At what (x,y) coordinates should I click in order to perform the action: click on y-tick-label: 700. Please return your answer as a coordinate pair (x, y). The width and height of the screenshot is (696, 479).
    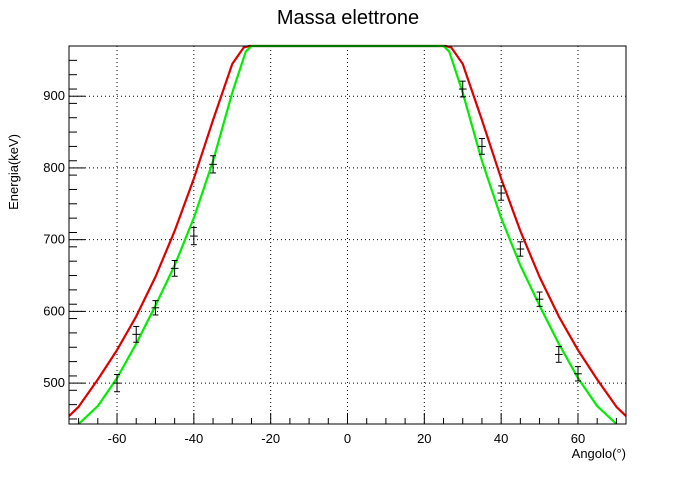
    Looking at the image, I should click on (54, 239).